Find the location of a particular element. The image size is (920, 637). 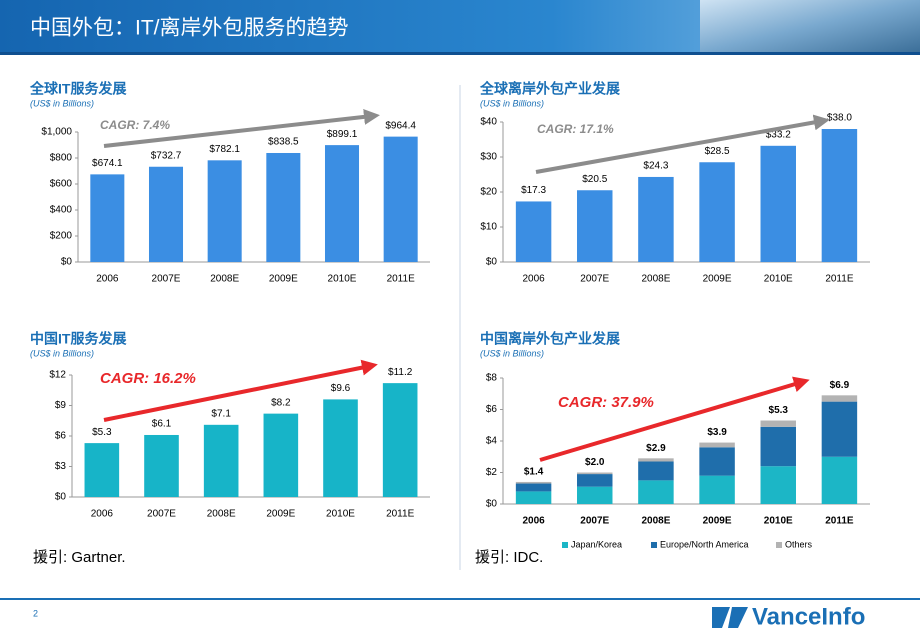

value-label: $838.5 is located at coordinates (283, 142).